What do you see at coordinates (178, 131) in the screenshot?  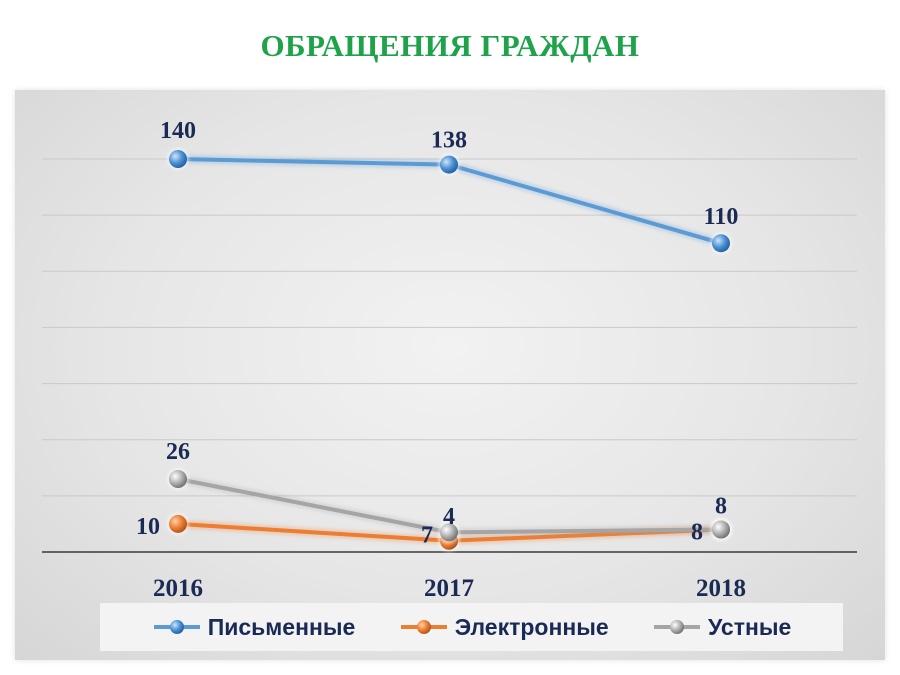 I see `data-label-written: 140` at bounding box center [178, 131].